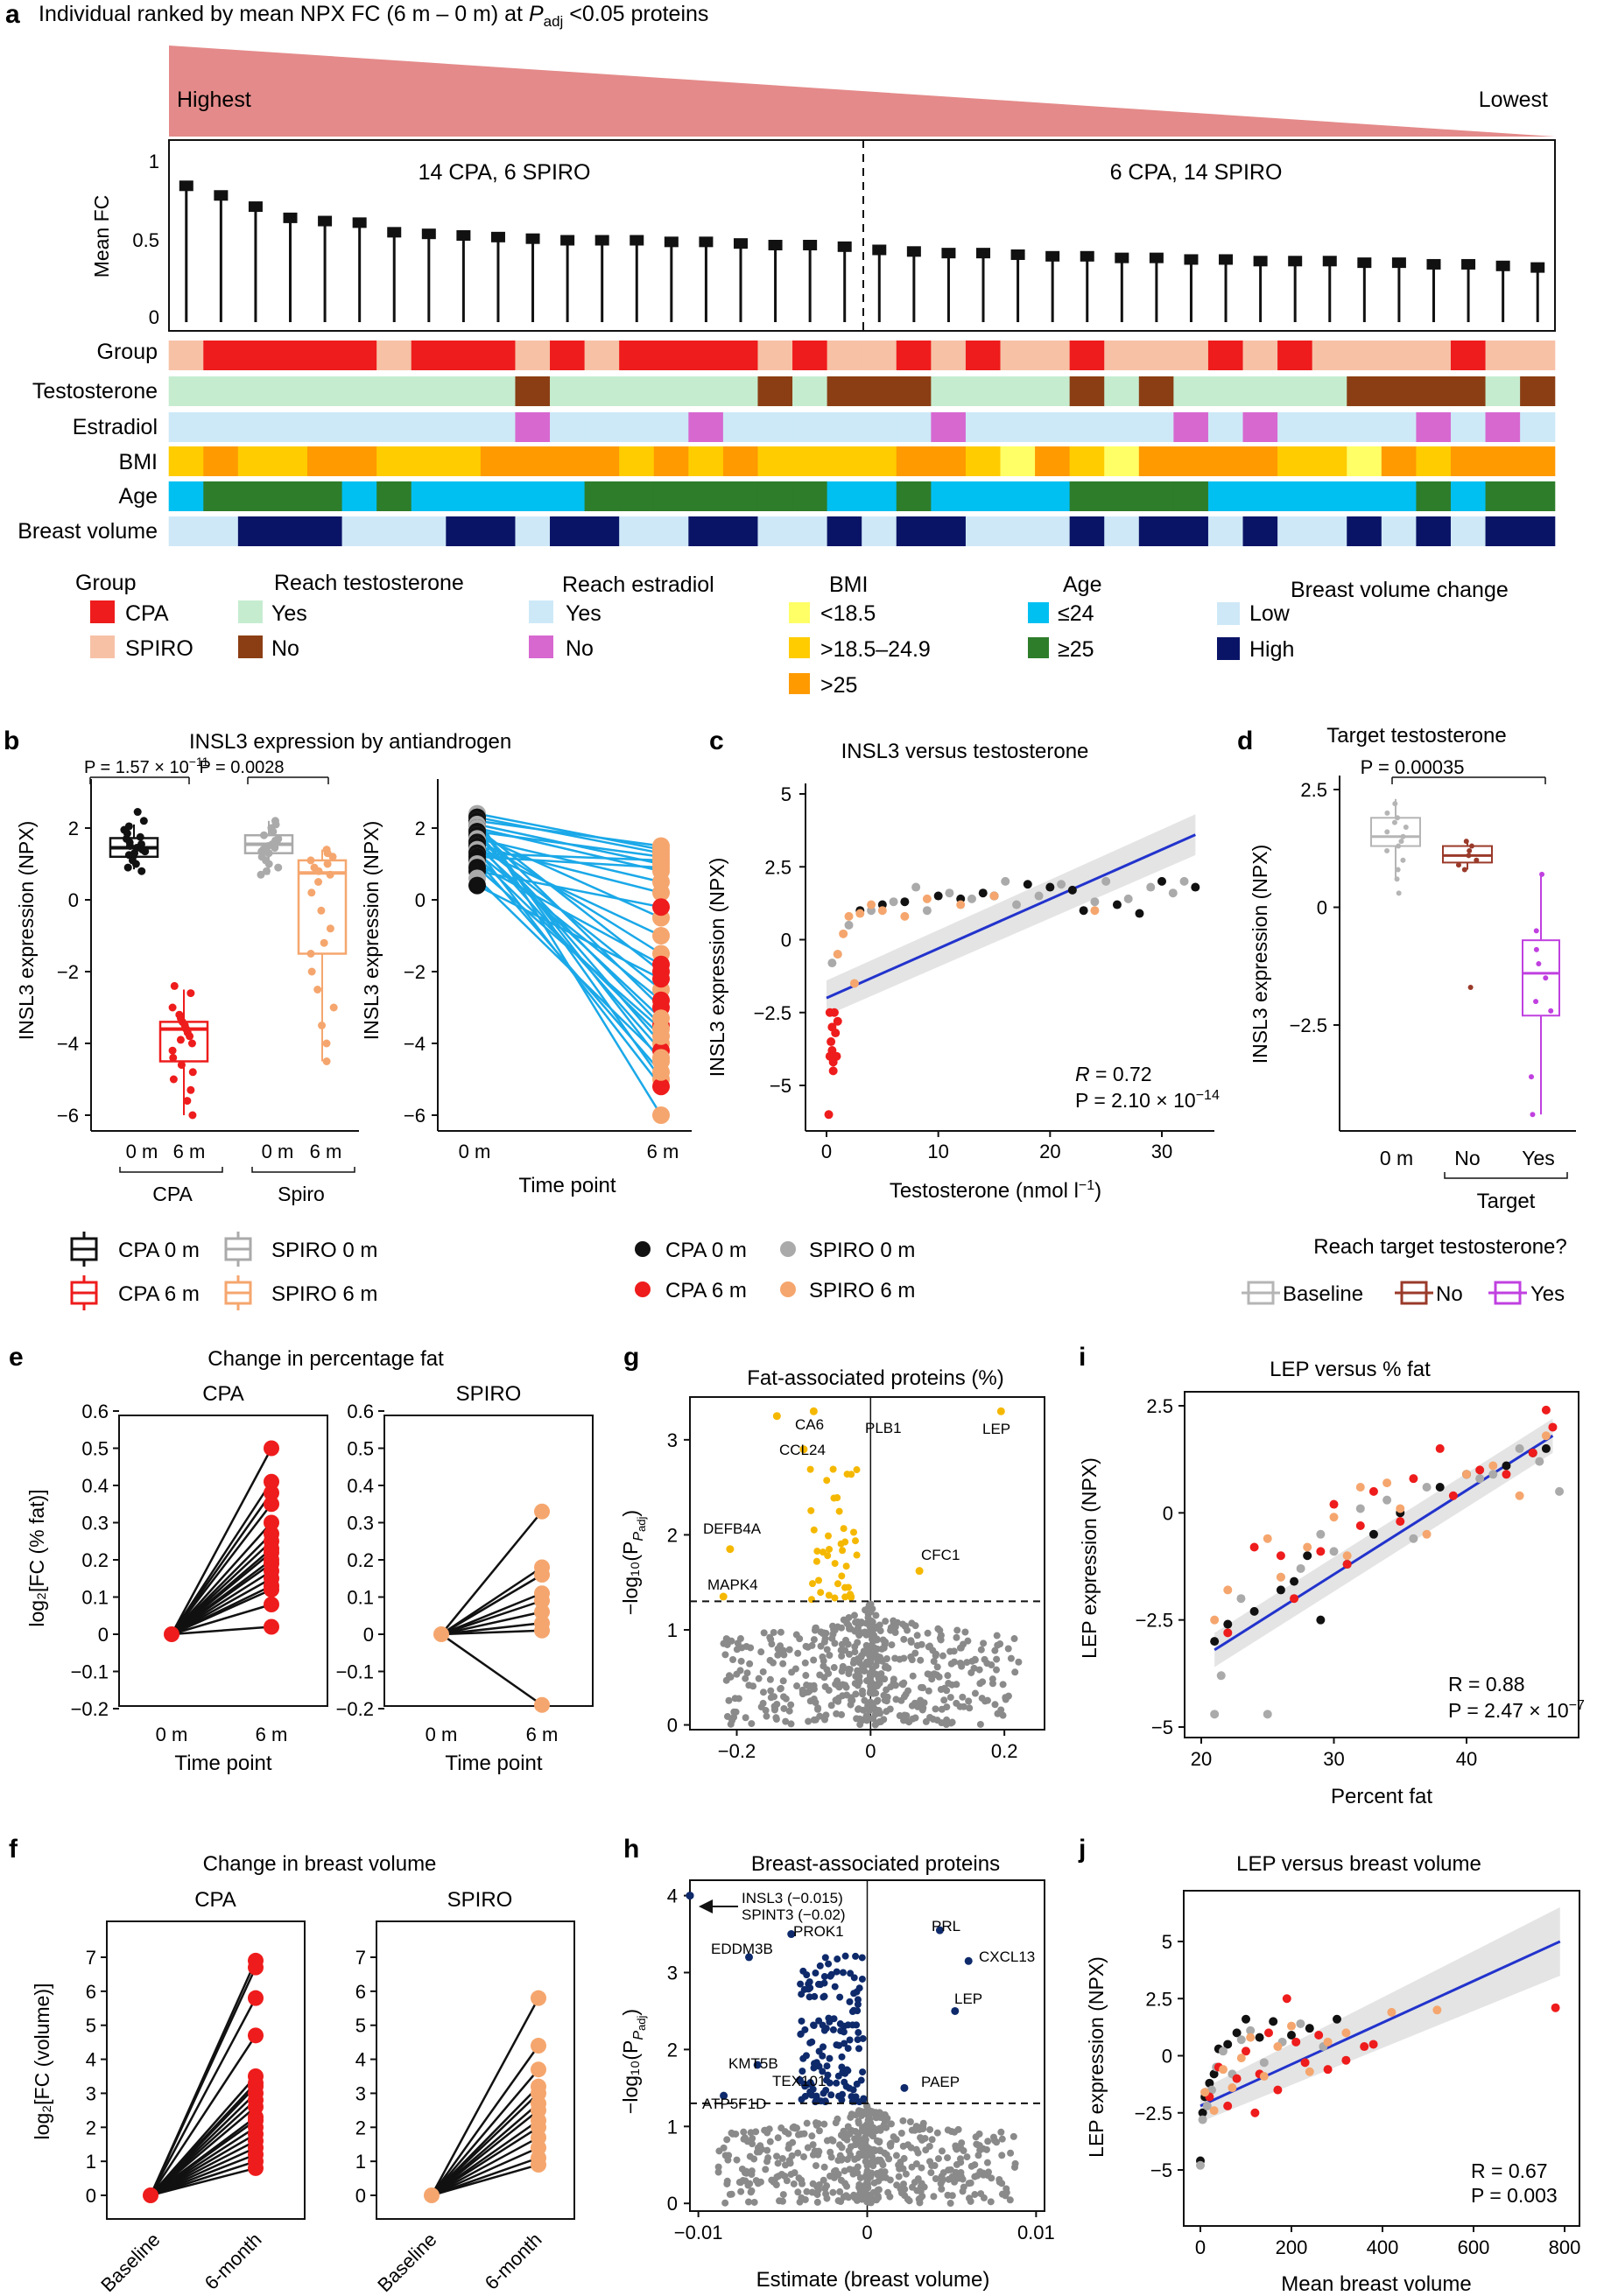 This screenshot has height=2296, width=1604. Describe the element at coordinates (1541, 978) in the screenshot. I see `d-box` at that location.